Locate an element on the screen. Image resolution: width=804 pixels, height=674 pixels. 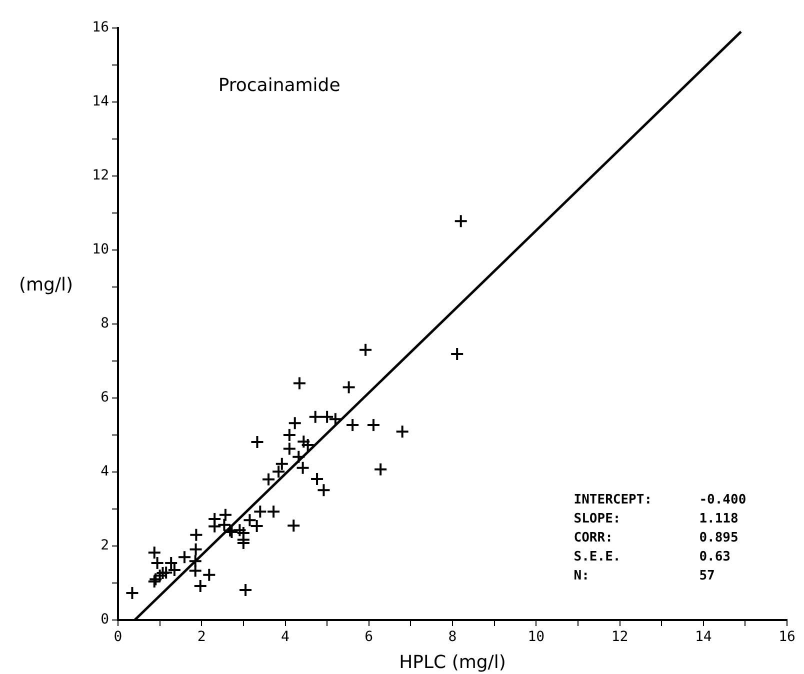
x-tick-label: 6 is located at coordinates (369, 637).